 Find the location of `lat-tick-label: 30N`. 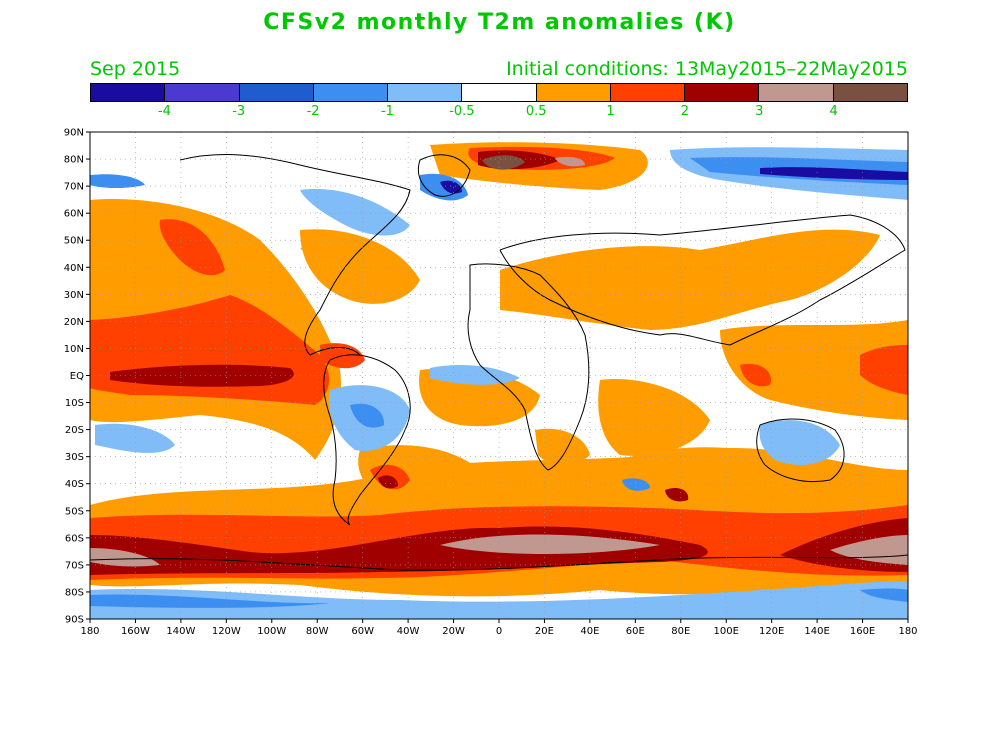

lat-tick-label: 30N is located at coordinates (74, 295).